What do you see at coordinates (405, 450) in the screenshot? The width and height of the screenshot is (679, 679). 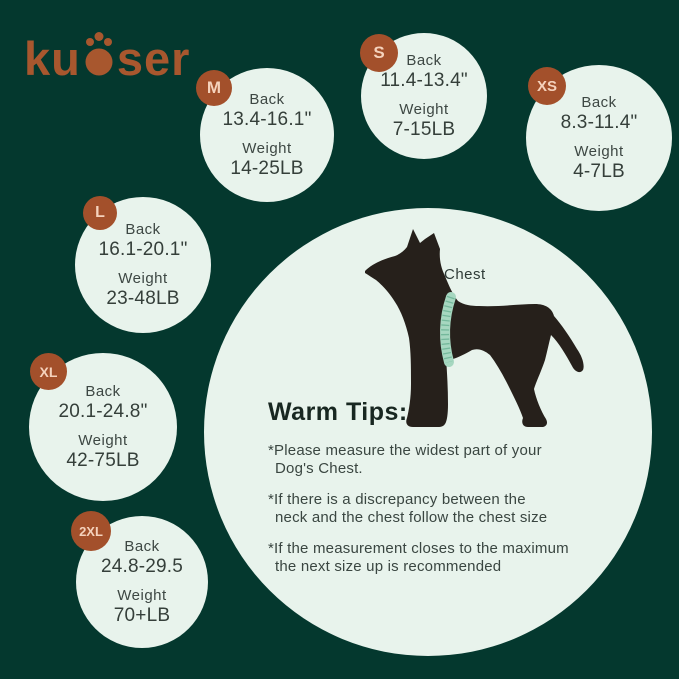 I see `tip-line-1: *Please measure the widest part of your` at bounding box center [405, 450].